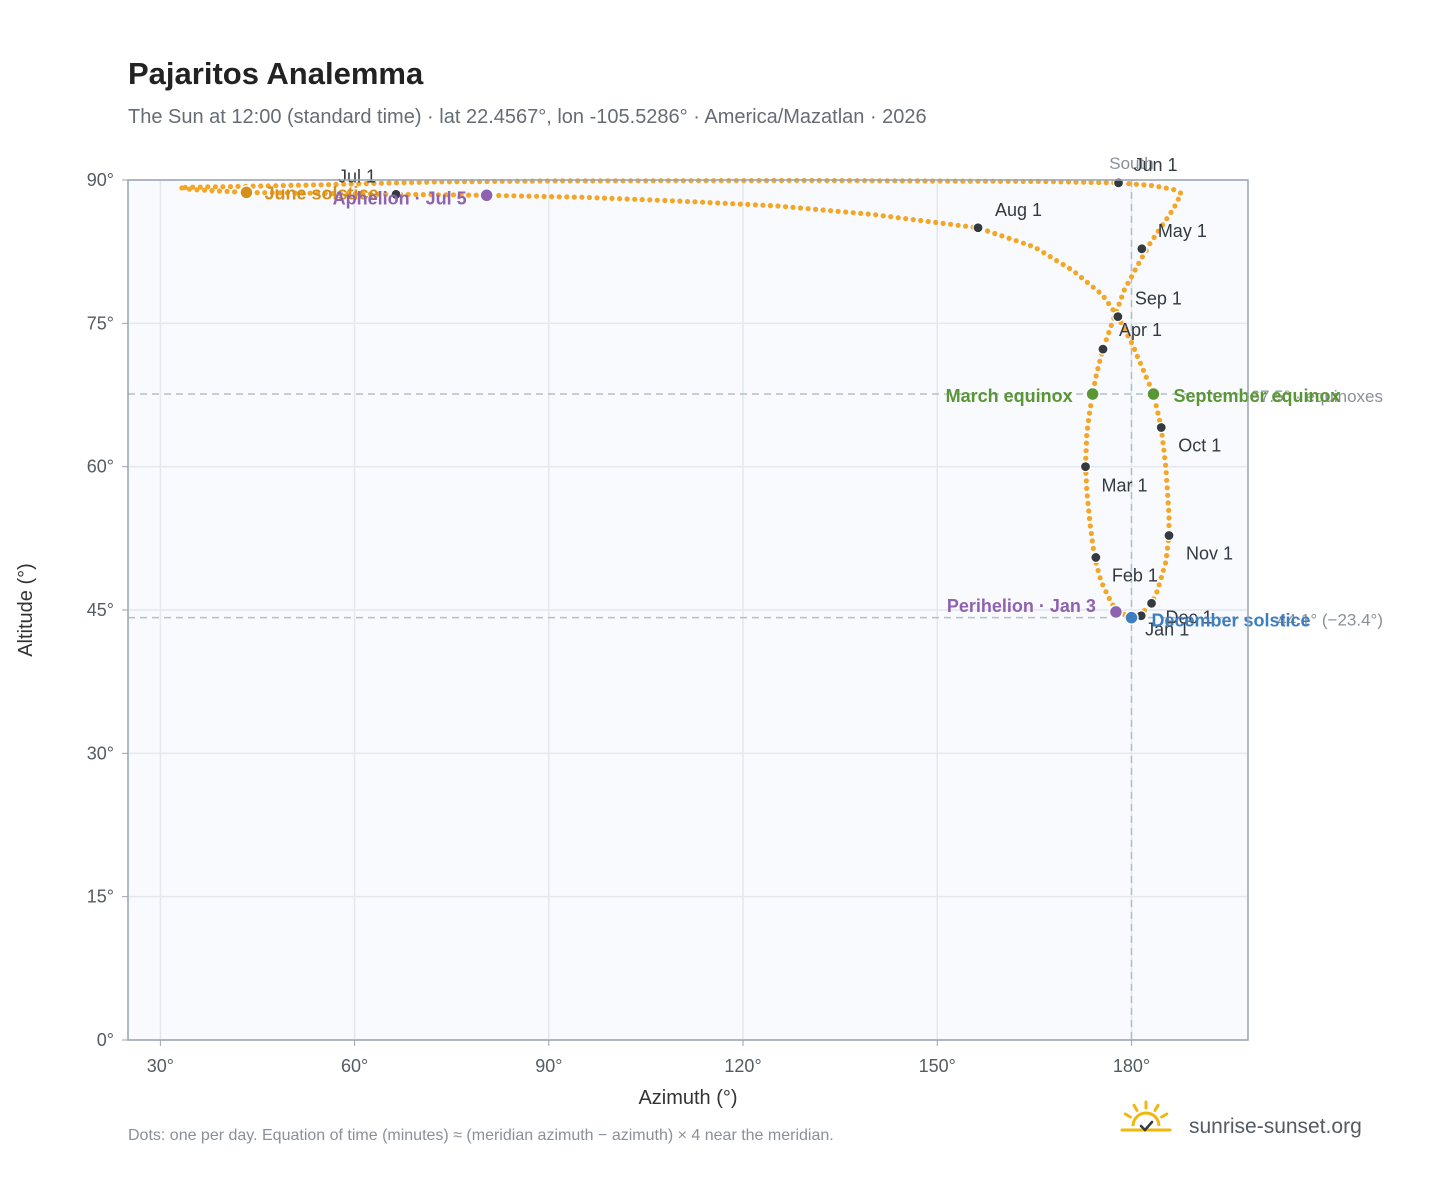 The width and height of the screenshot is (1448, 1188). Describe the element at coordinates (1256, 396) in the screenshot. I see `event-label: September equinox` at that location.